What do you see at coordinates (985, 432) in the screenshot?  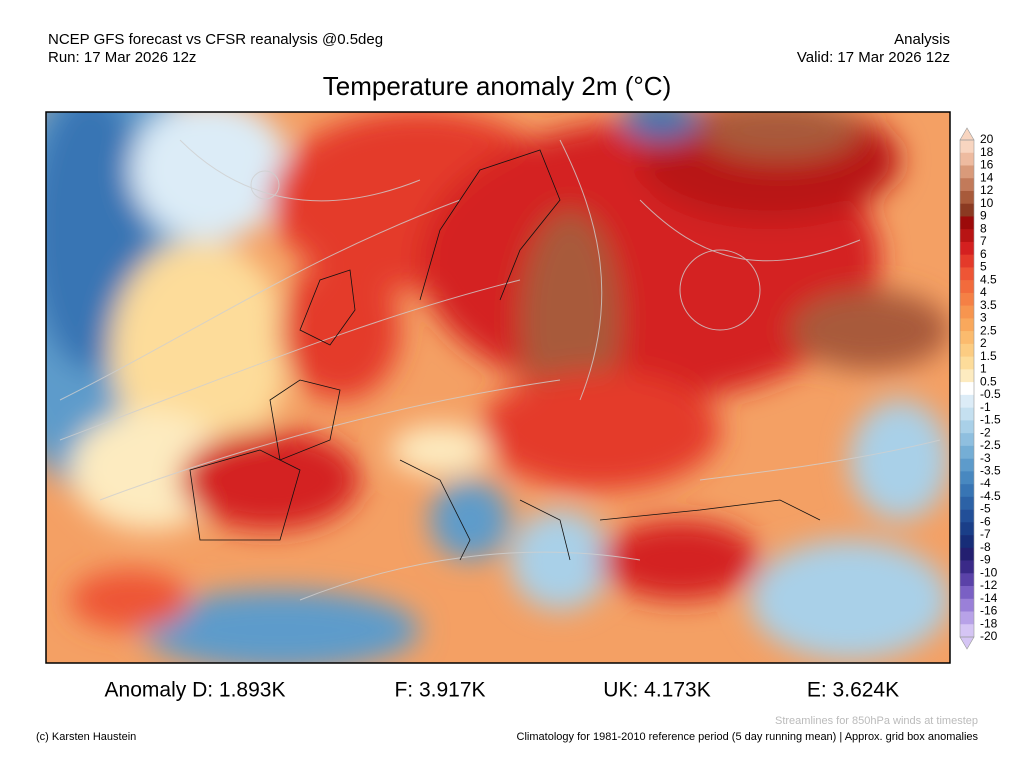 I see `colorbar-label: -2` at bounding box center [985, 432].